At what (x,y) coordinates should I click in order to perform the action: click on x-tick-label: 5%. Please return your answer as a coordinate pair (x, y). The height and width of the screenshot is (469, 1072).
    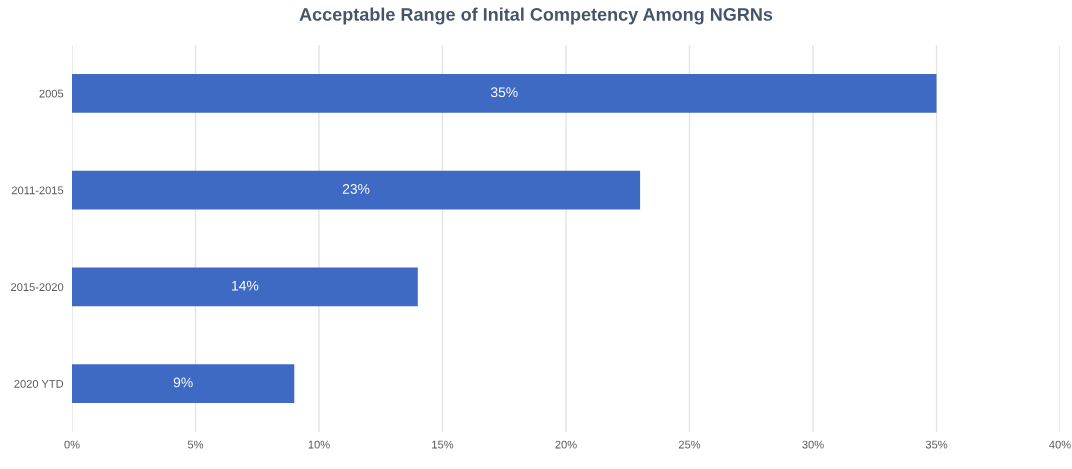
    Looking at the image, I should click on (195, 444).